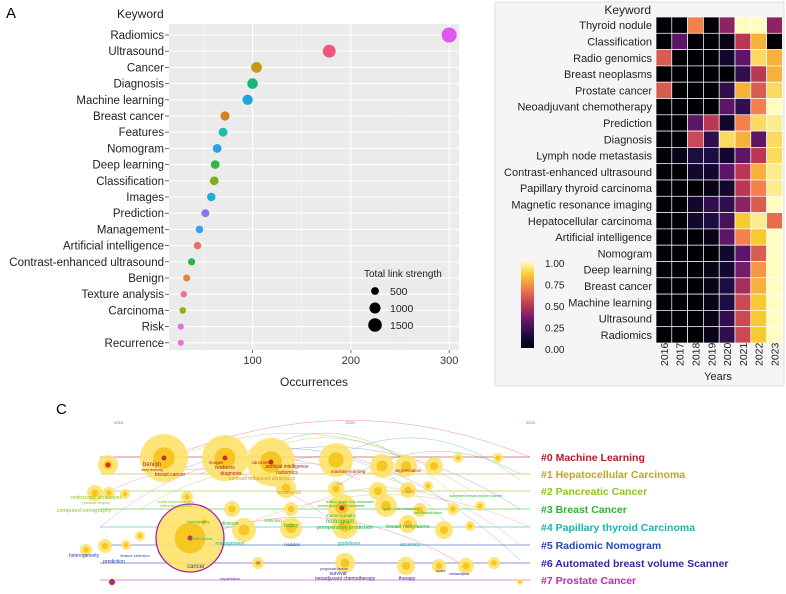 The image size is (786, 594). What do you see at coordinates (584, 108) in the screenshot?
I see `panel-b-row-label: Neoadjuvant chemotherapy` at bounding box center [584, 108].